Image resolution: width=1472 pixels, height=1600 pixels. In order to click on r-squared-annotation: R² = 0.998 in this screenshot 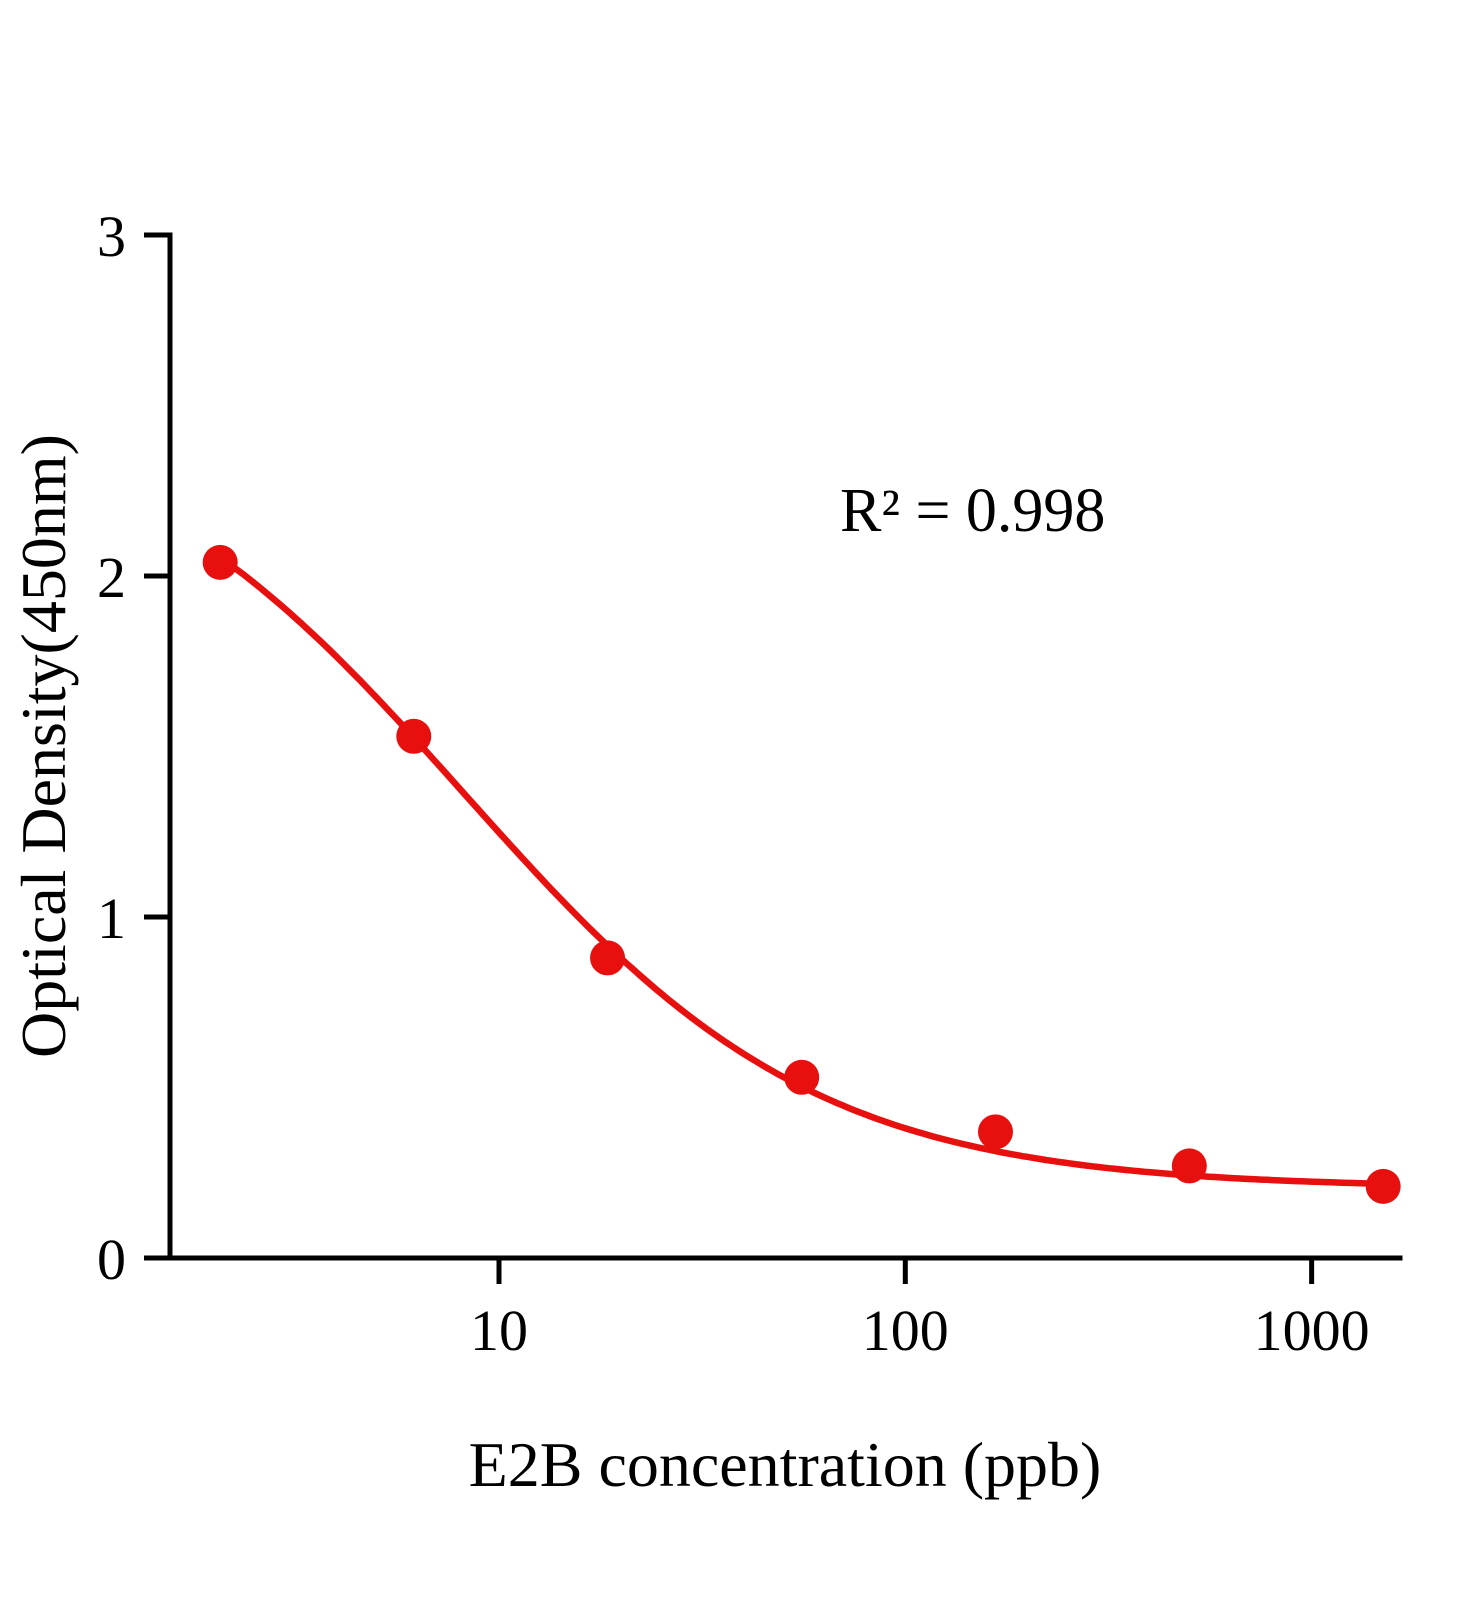, I will do `click(973, 511)`.